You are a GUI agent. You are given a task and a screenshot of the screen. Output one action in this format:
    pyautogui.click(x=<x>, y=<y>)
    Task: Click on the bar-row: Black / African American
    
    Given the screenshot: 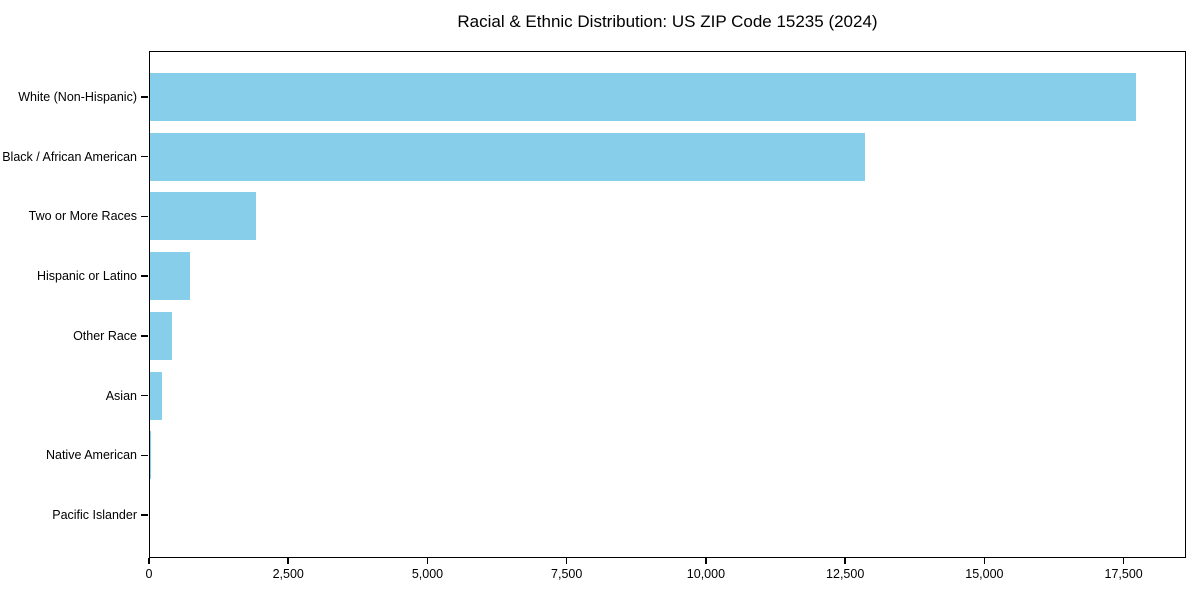 What is the action you would take?
    pyautogui.click(x=594, y=157)
    